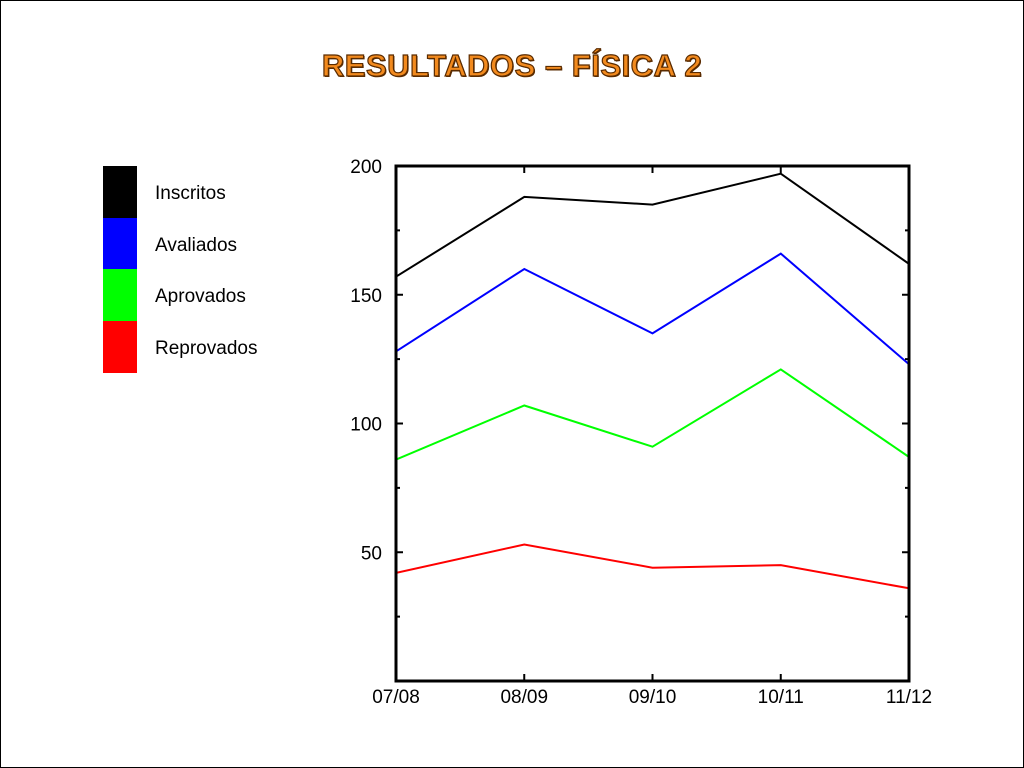 This screenshot has height=768, width=1024. Describe the element at coordinates (524, 697) in the screenshot. I see `x-tick-label-1: 08/09` at that location.